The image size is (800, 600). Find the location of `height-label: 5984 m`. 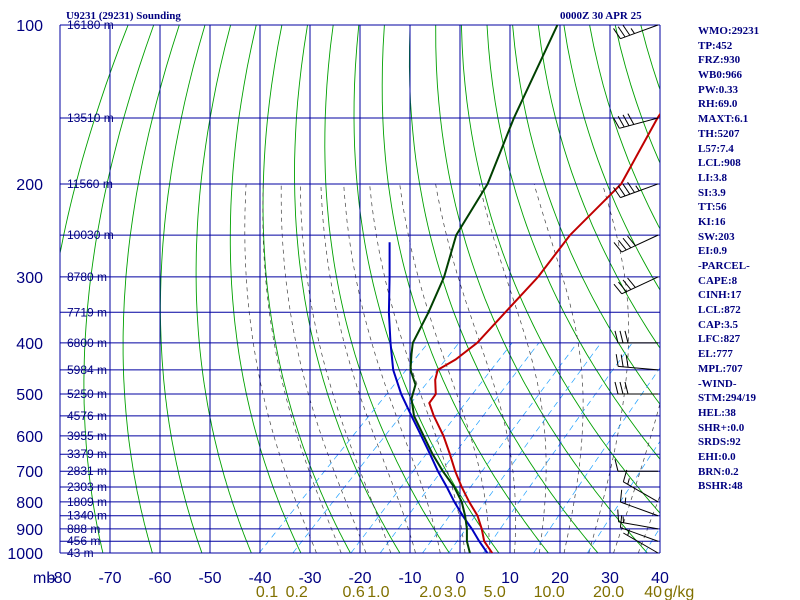

height-label: 5984 m is located at coordinates (87, 370).